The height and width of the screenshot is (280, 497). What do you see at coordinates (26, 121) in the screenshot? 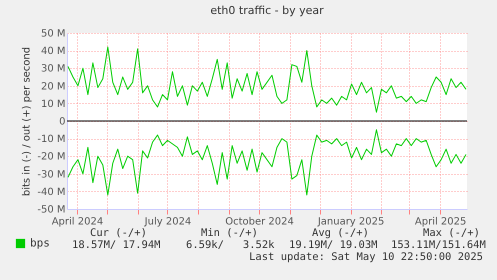
I see `y-axis-title: bits in (-) / out (+) per second` at bounding box center [26, 121].